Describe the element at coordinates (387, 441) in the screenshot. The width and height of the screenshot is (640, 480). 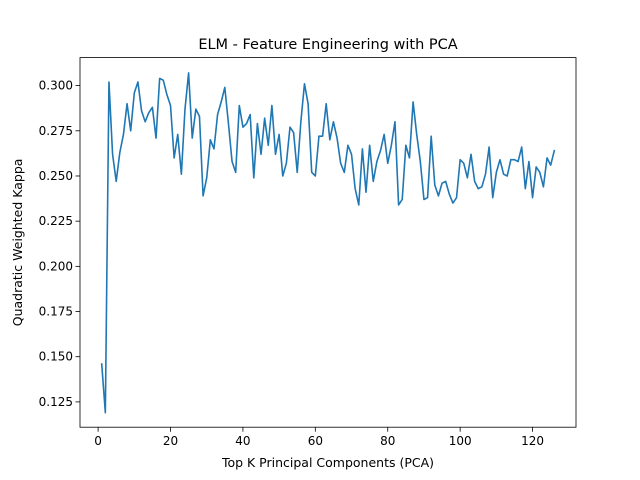
I see `x-tick-label: 80` at that location.